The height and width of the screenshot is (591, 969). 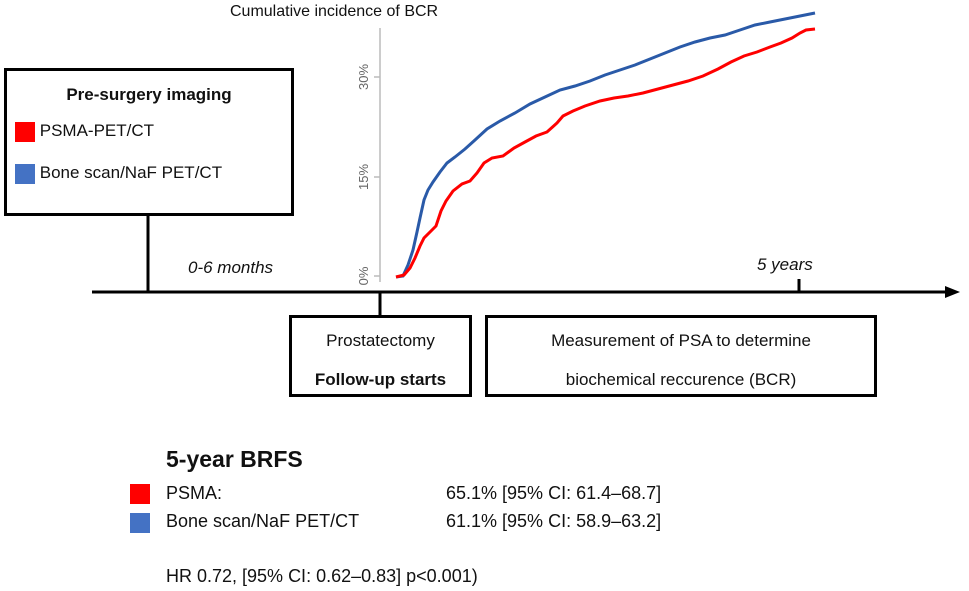 I want to click on brfs-psma-swatch, so click(x=140, y=494).